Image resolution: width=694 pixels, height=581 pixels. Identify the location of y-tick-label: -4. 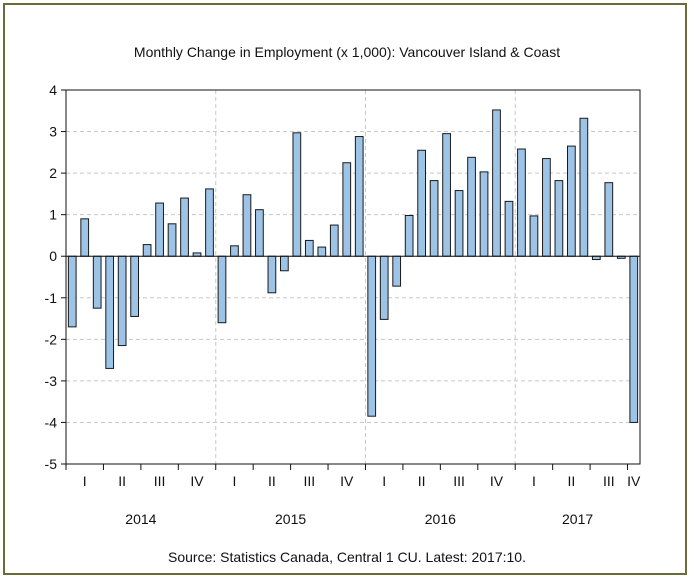
(51, 422).